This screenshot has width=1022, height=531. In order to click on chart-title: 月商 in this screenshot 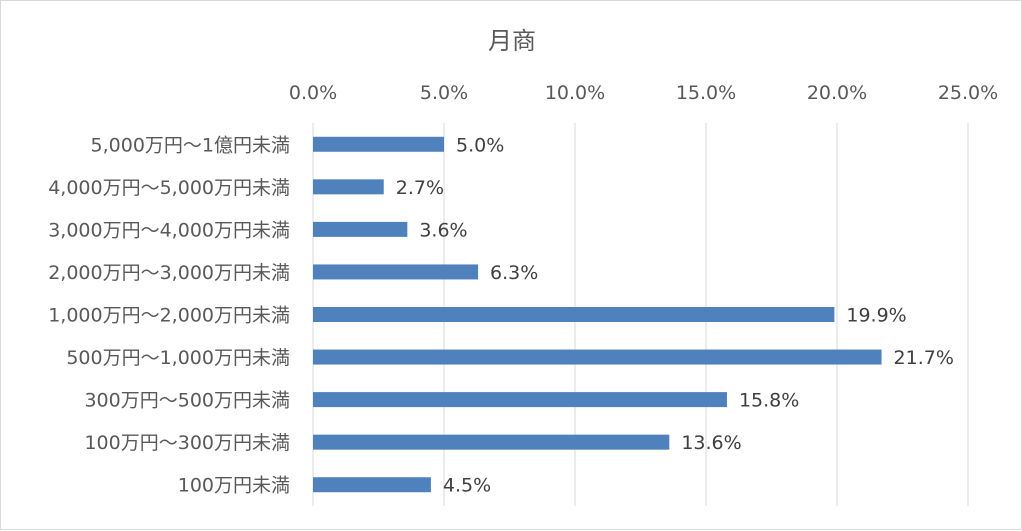, I will do `click(512, 41)`.